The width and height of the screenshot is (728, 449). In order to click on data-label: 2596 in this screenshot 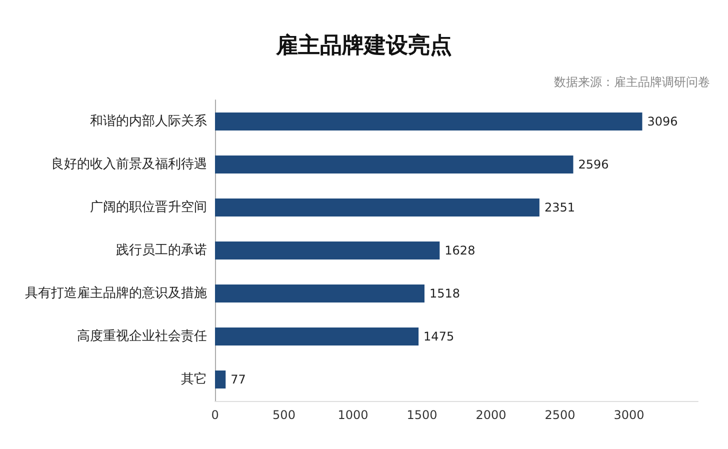, I will do `click(593, 165)`.